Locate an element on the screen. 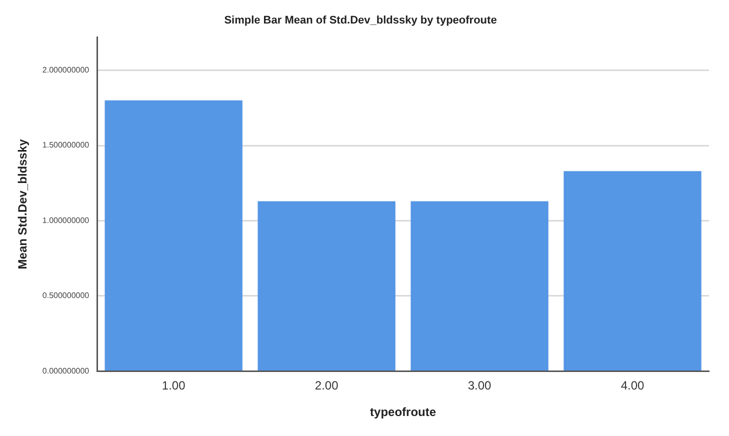 Image resolution: width=729 pixels, height=436 pixels. y-axis-title: Mean Std.Dev_bldssky is located at coordinates (23, 204).